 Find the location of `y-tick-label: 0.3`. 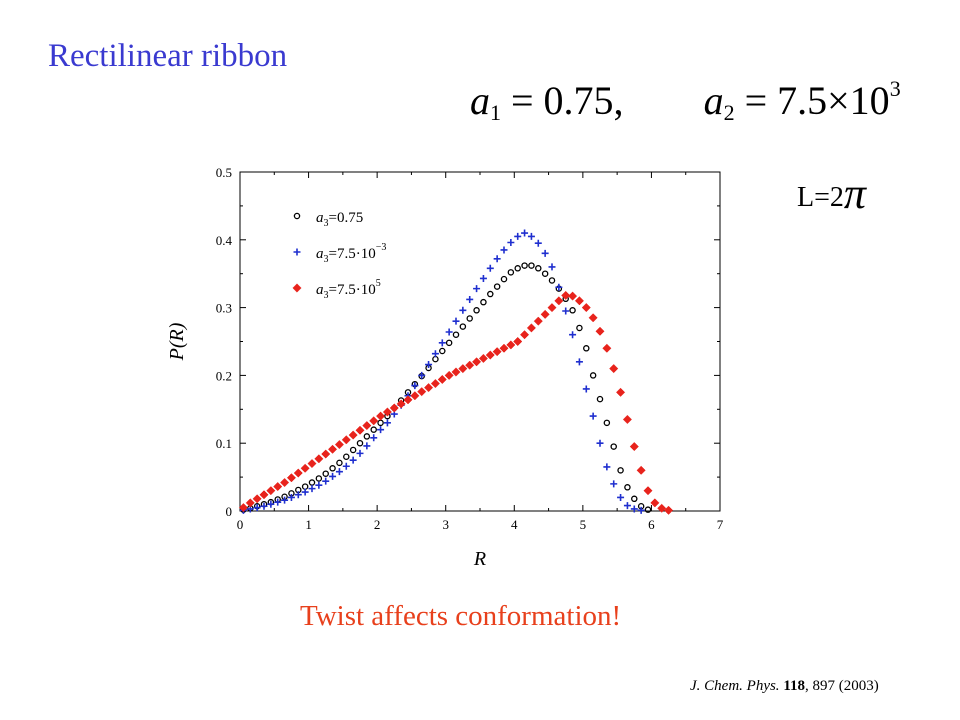

y-tick-label: 0.3 is located at coordinates (224, 308).